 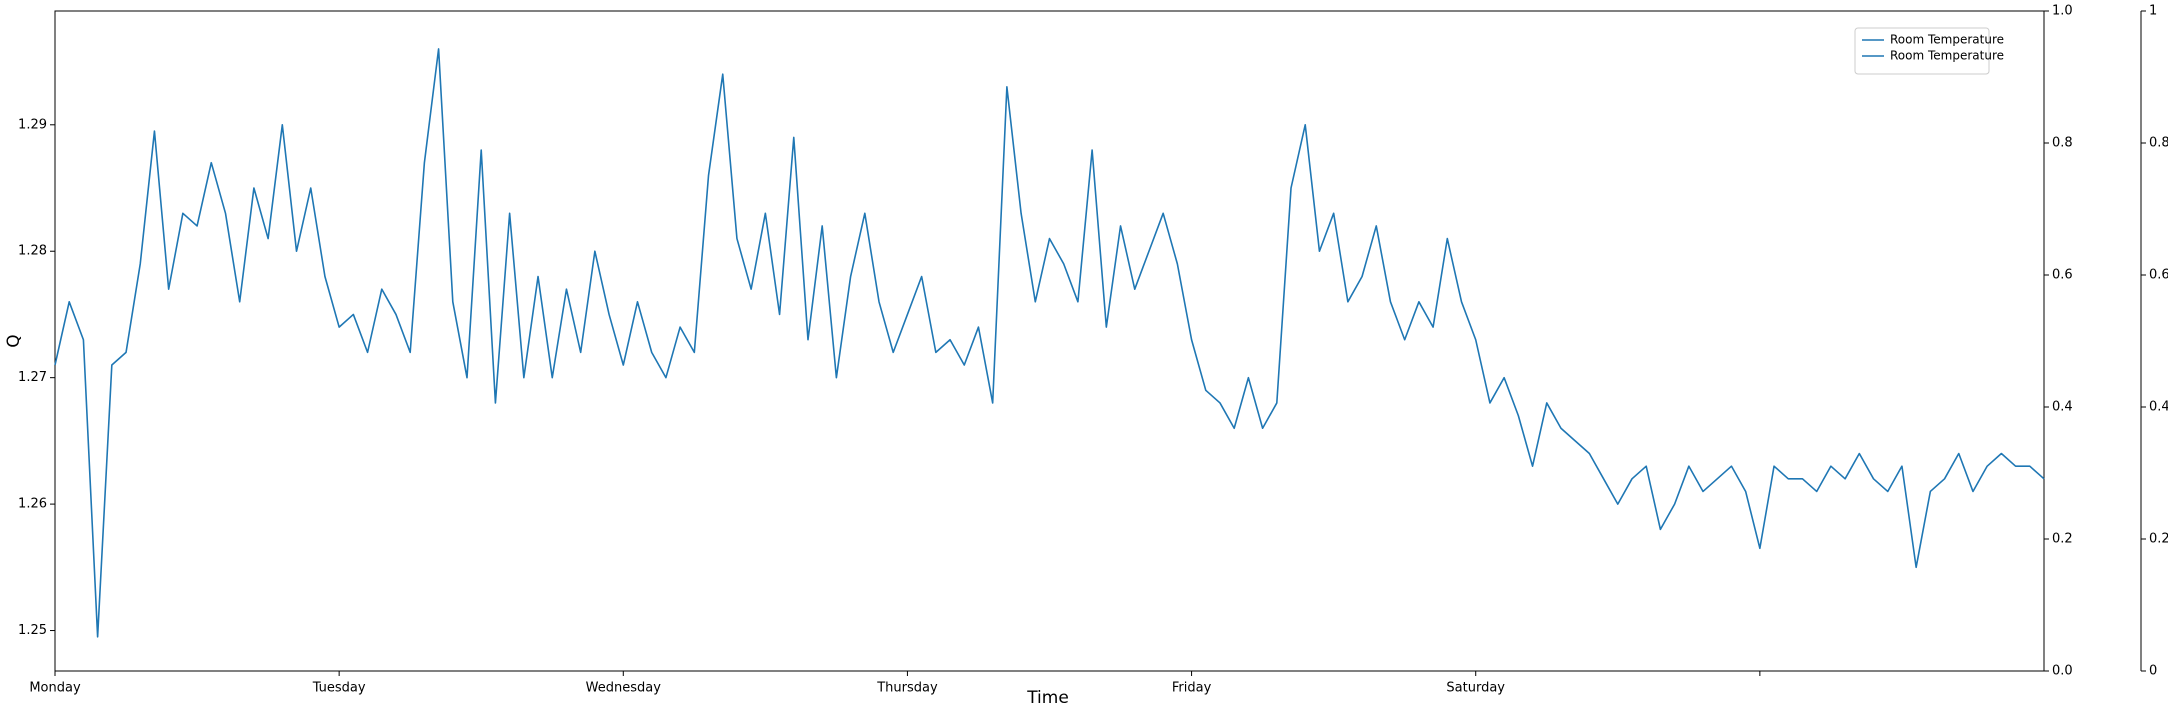 What do you see at coordinates (2153, 11) in the screenshot?
I see `y2-tick-label: 1` at bounding box center [2153, 11].